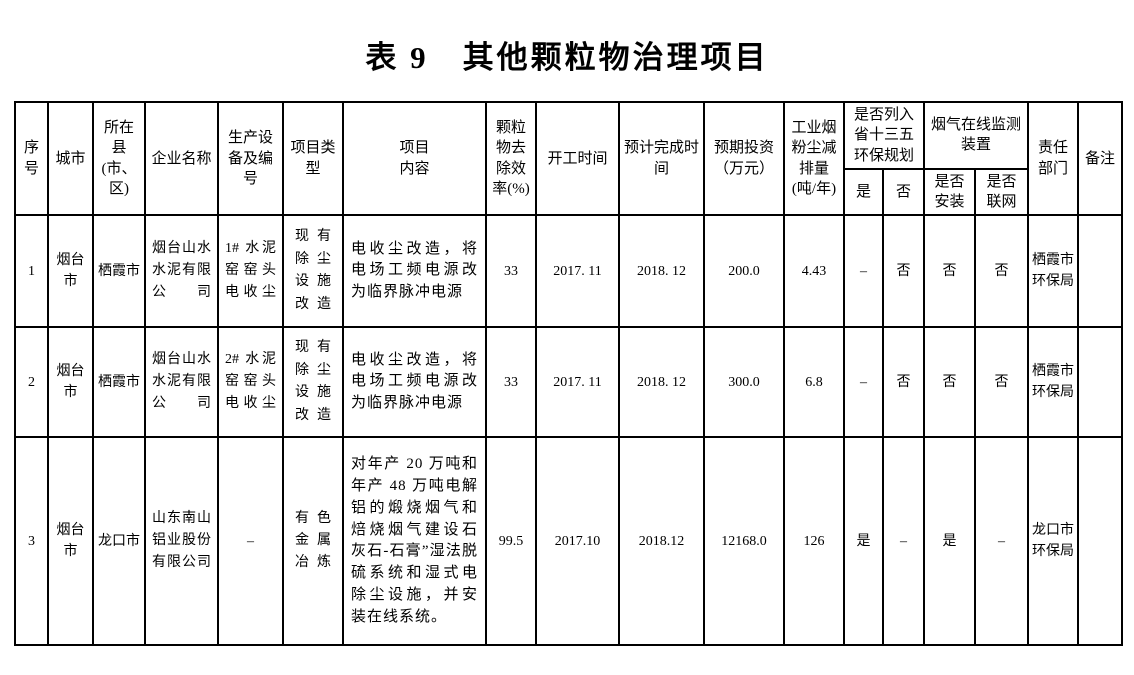 This screenshot has width=1134, height=675. What do you see at coordinates (744, 158) in the screenshot?
I see `col-header-expected-investment: 预期投资（万元）` at bounding box center [744, 158].